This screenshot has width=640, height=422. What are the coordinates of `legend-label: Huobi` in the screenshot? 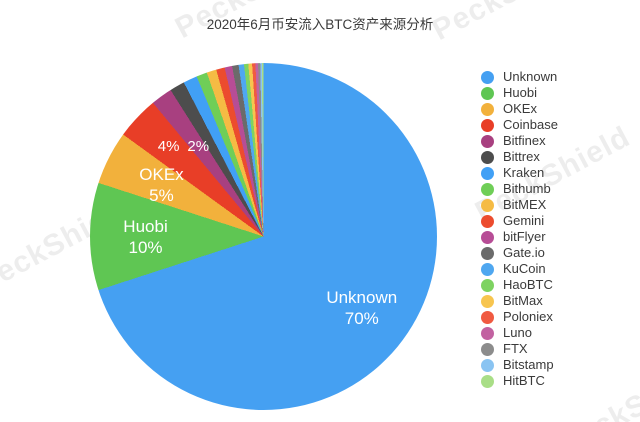 It's located at (520, 92).